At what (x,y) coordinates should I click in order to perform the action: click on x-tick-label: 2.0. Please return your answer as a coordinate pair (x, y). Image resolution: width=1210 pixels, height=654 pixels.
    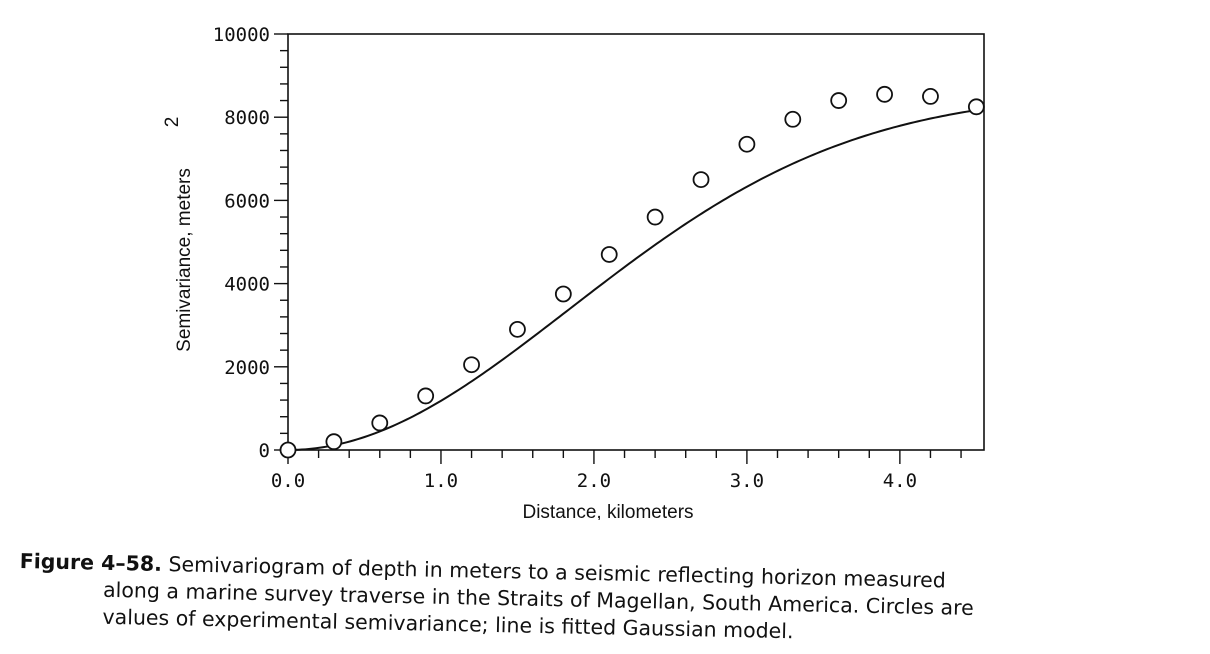
    Looking at the image, I should click on (594, 481).